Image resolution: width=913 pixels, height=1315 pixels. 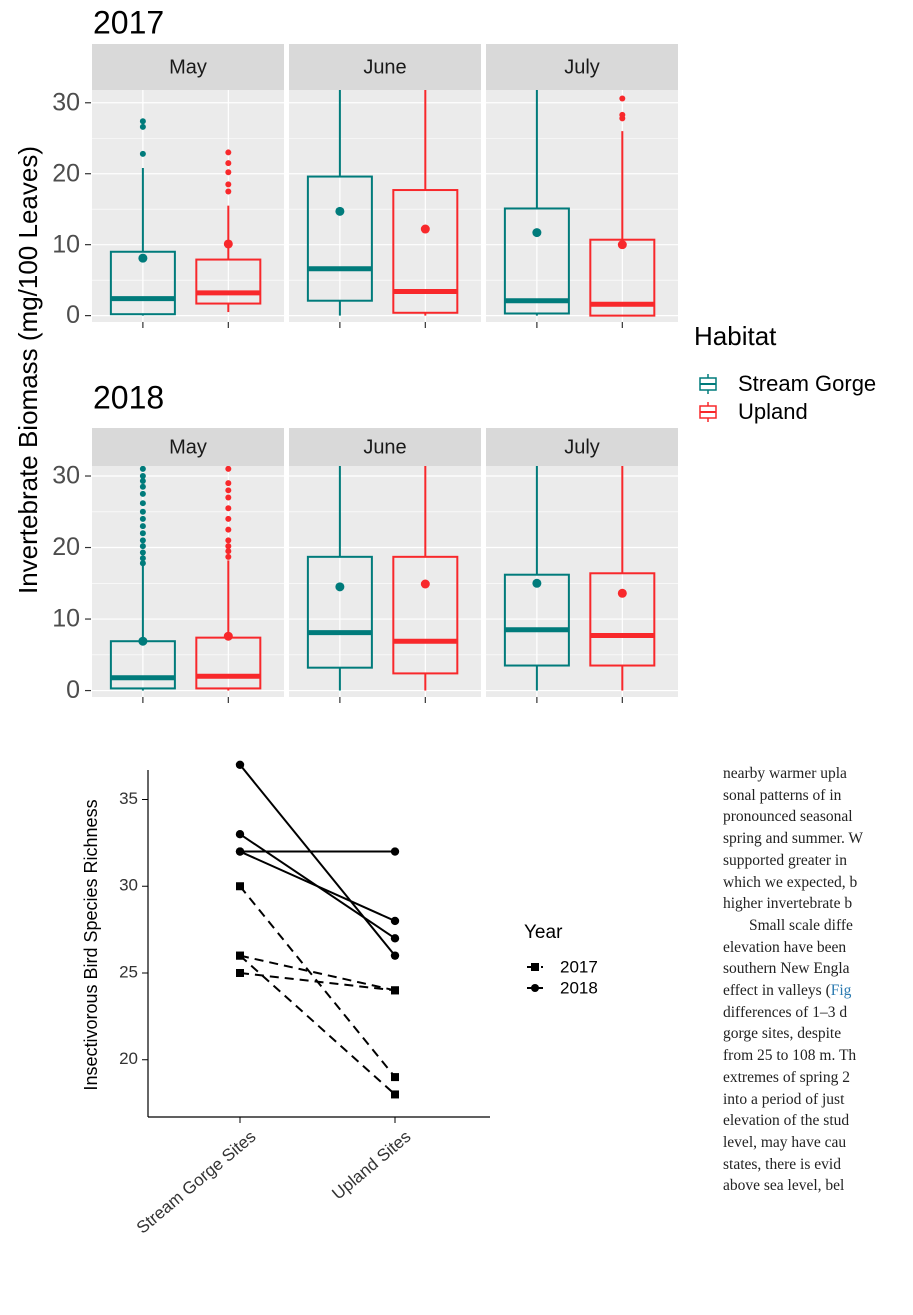 I want to click on text-line: supported greater in, so click(x=785, y=860).